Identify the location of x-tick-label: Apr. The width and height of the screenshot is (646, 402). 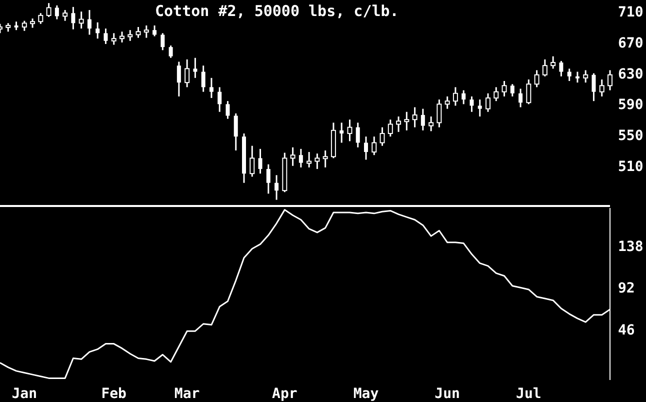
(285, 394).